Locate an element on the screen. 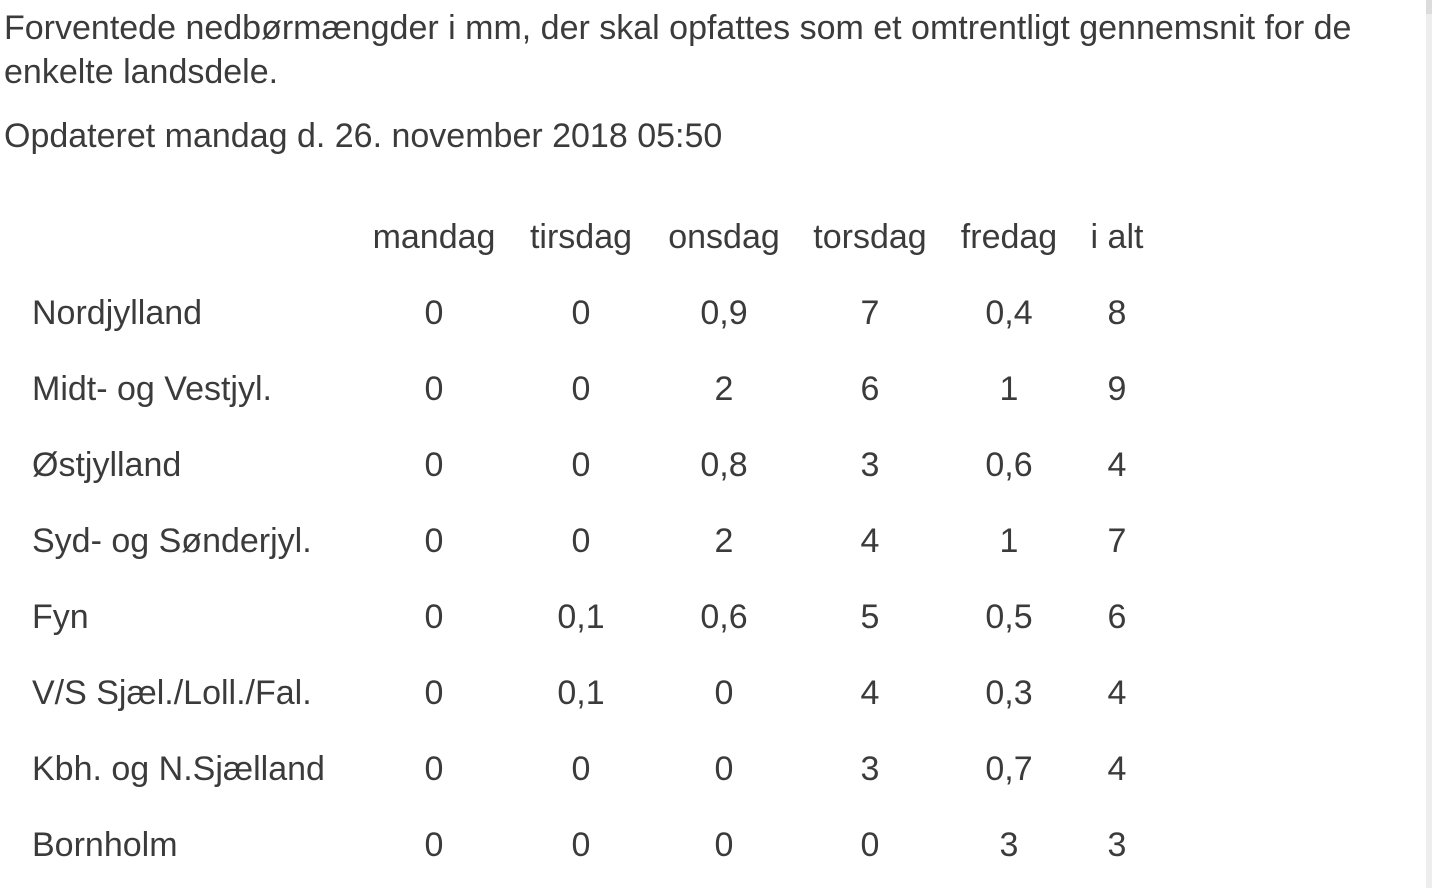 This screenshot has width=1440, height=888. col-header-torsdag: torsdag is located at coordinates (870, 236).